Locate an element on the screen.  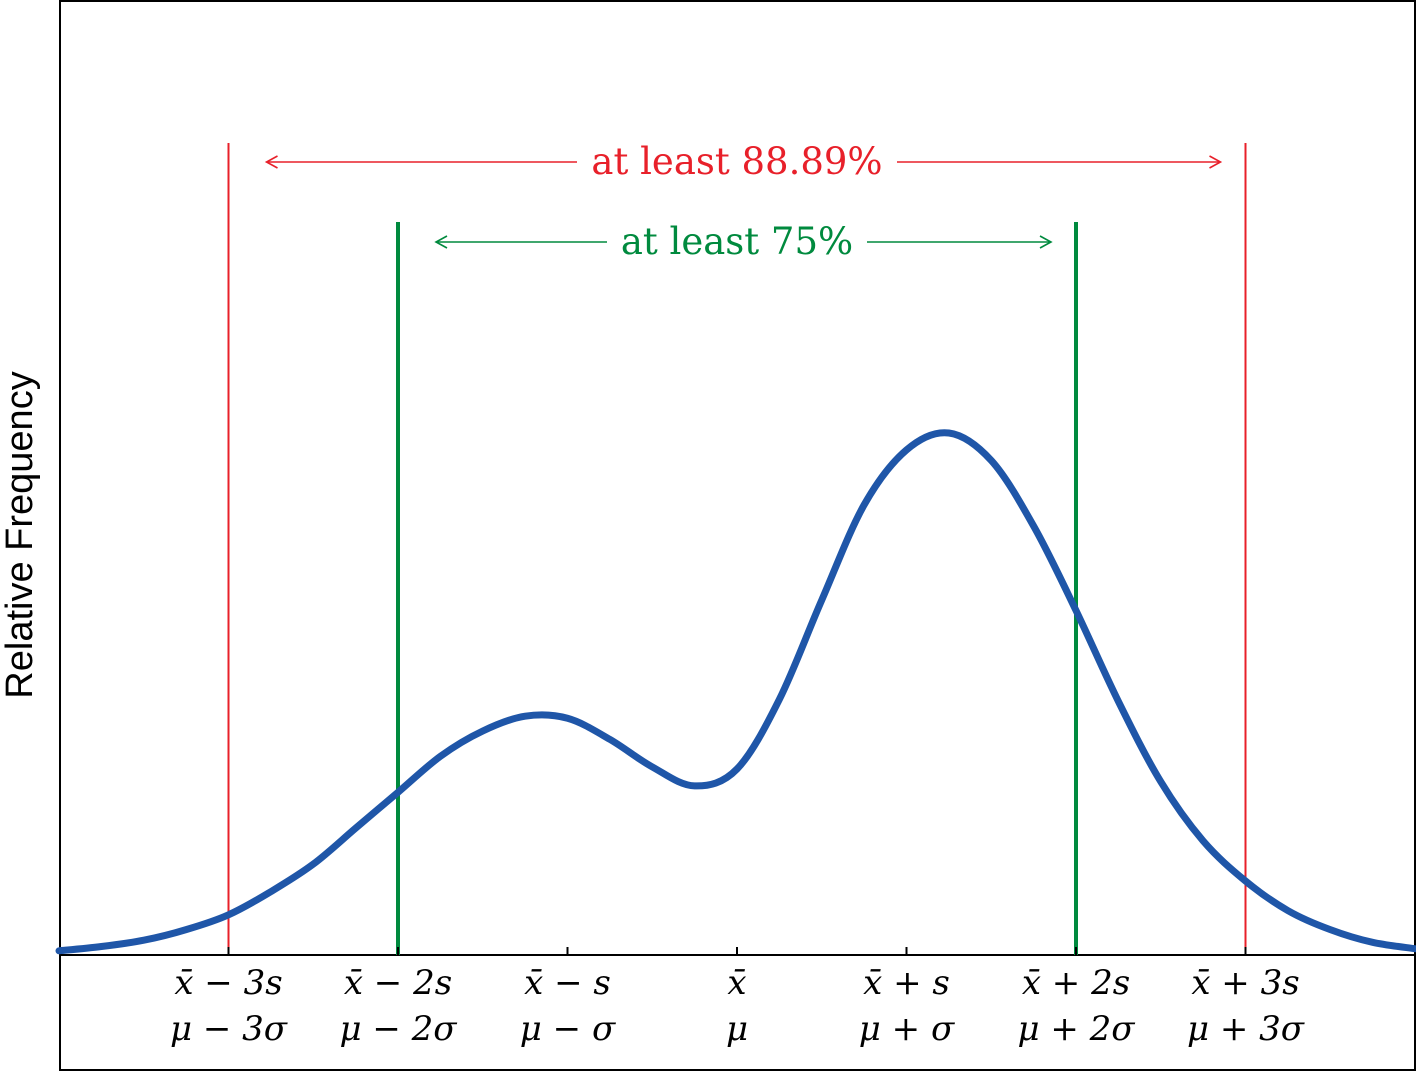
y-axis-label: Relative Frequency is located at coordinates (20, 534).